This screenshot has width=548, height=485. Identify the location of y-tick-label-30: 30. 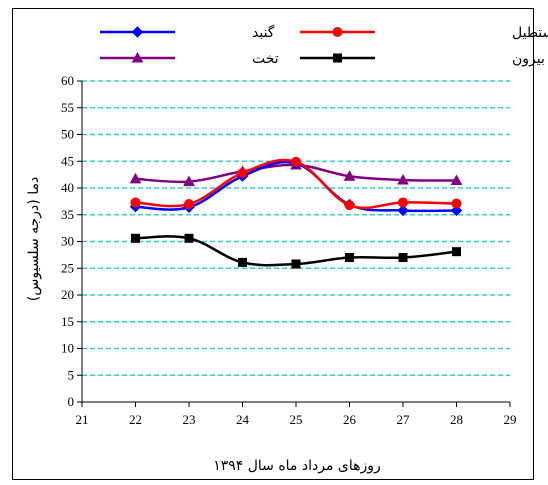
(67, 241).